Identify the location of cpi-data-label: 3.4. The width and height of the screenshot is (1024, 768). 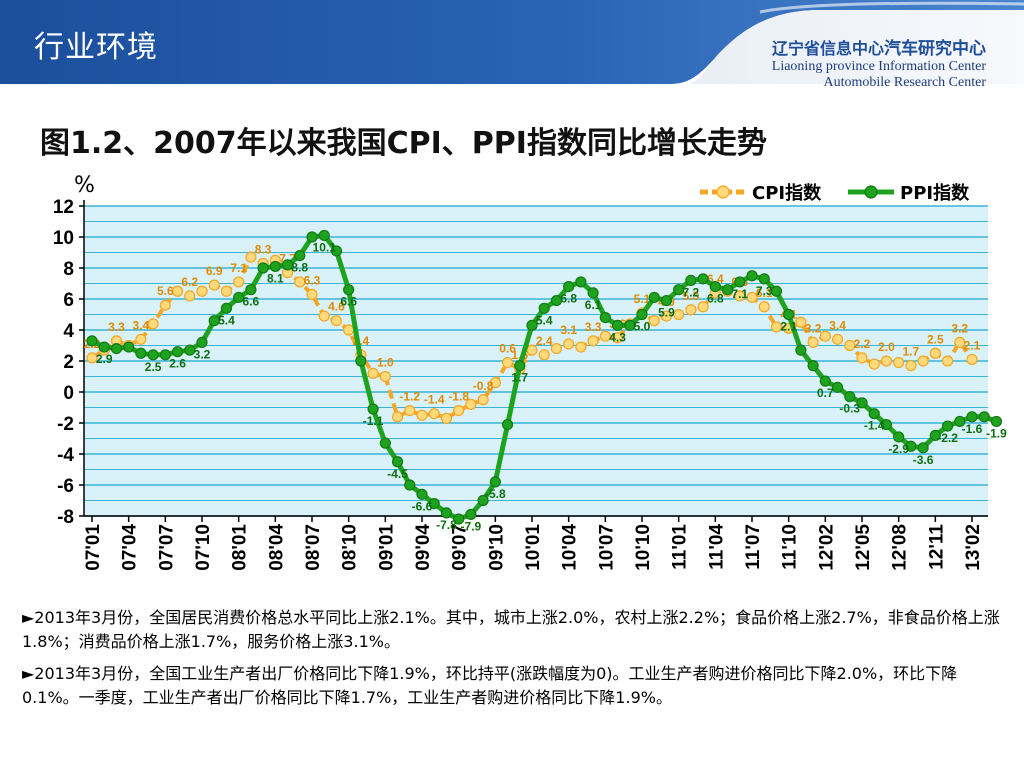
(837, 325).